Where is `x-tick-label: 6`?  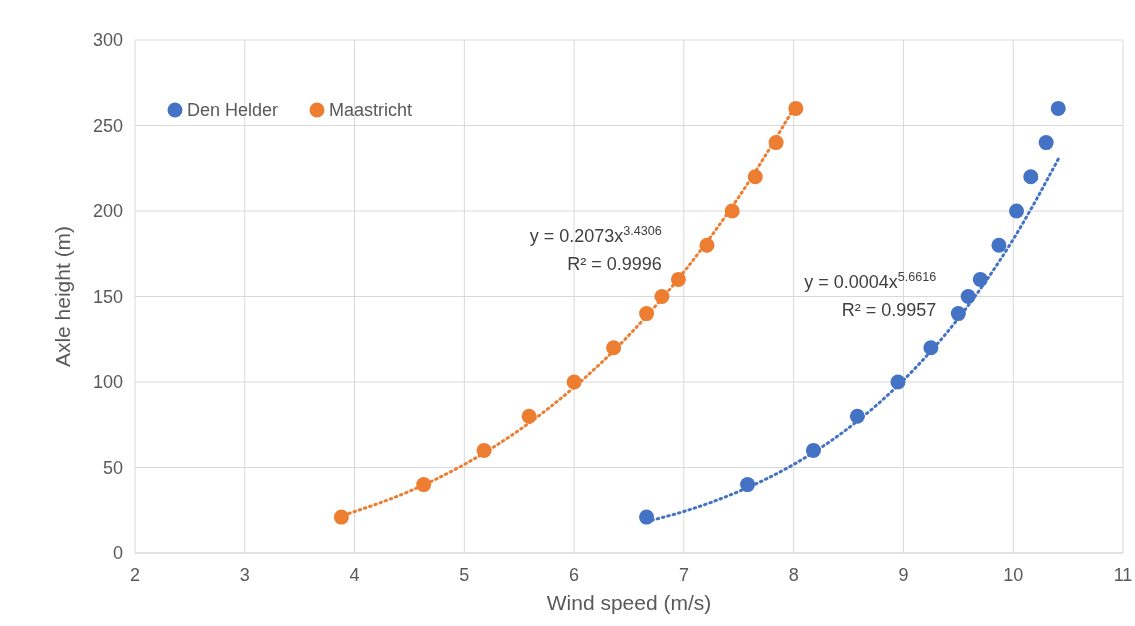
x-tick-label: 6 is located at coordinates (574, 575).